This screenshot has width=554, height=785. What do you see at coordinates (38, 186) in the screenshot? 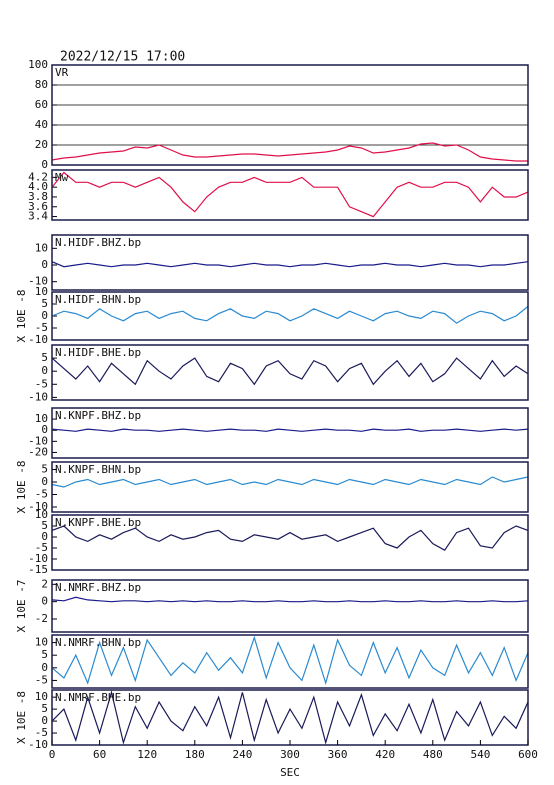
I see `y-tick-label: 4.0` at bounding box center [38, 186].